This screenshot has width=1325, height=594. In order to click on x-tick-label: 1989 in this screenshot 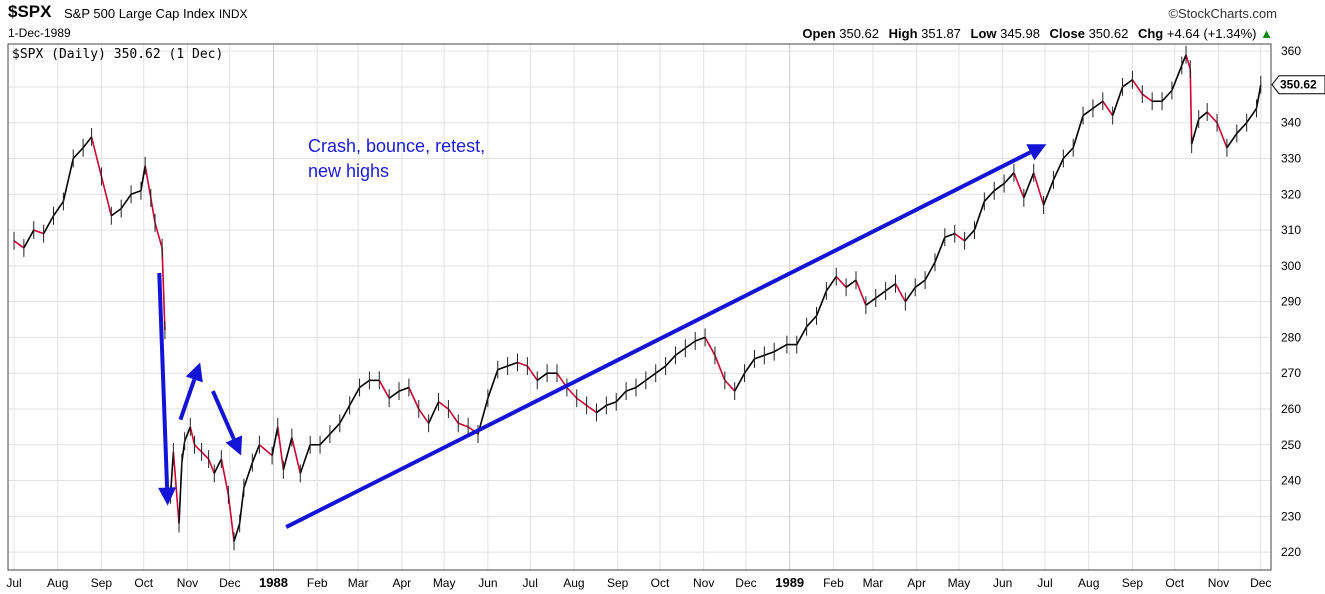, I will do `click(789, 582)`.